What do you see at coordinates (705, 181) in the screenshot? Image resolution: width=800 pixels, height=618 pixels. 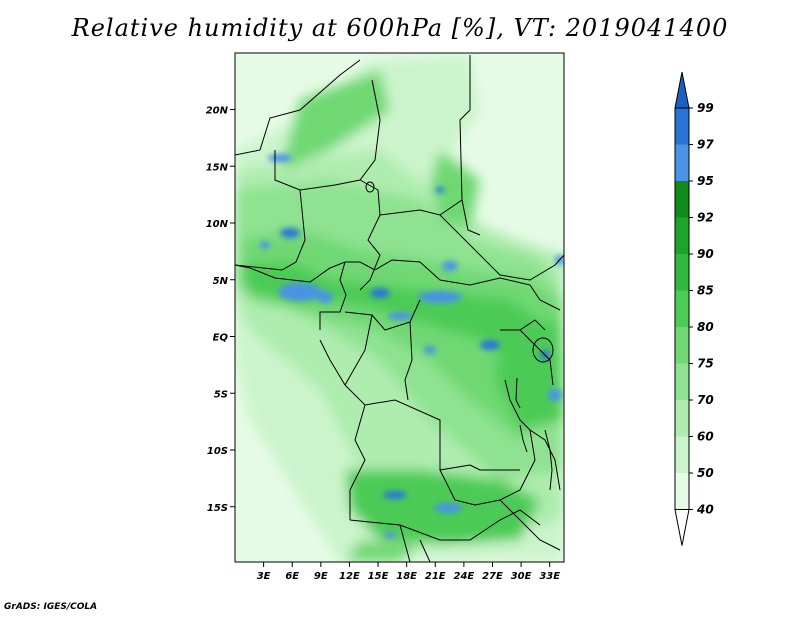 I see `colorbar-label: 95` at bounding box center [705, 181].